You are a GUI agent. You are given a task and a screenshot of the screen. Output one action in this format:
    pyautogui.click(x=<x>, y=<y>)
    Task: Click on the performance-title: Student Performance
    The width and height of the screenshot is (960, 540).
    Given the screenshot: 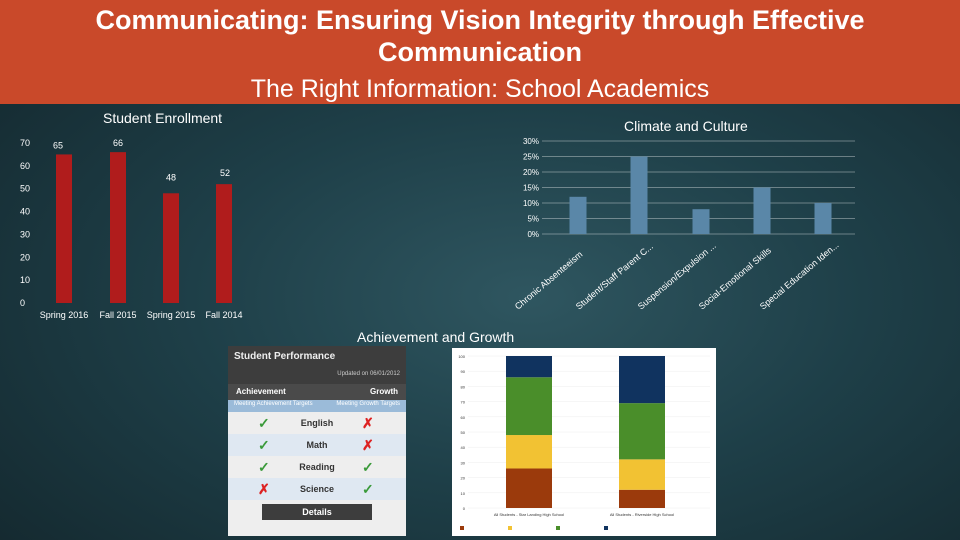 What is the action you would take?
    pyautogui.click(x=285, y=356)
    